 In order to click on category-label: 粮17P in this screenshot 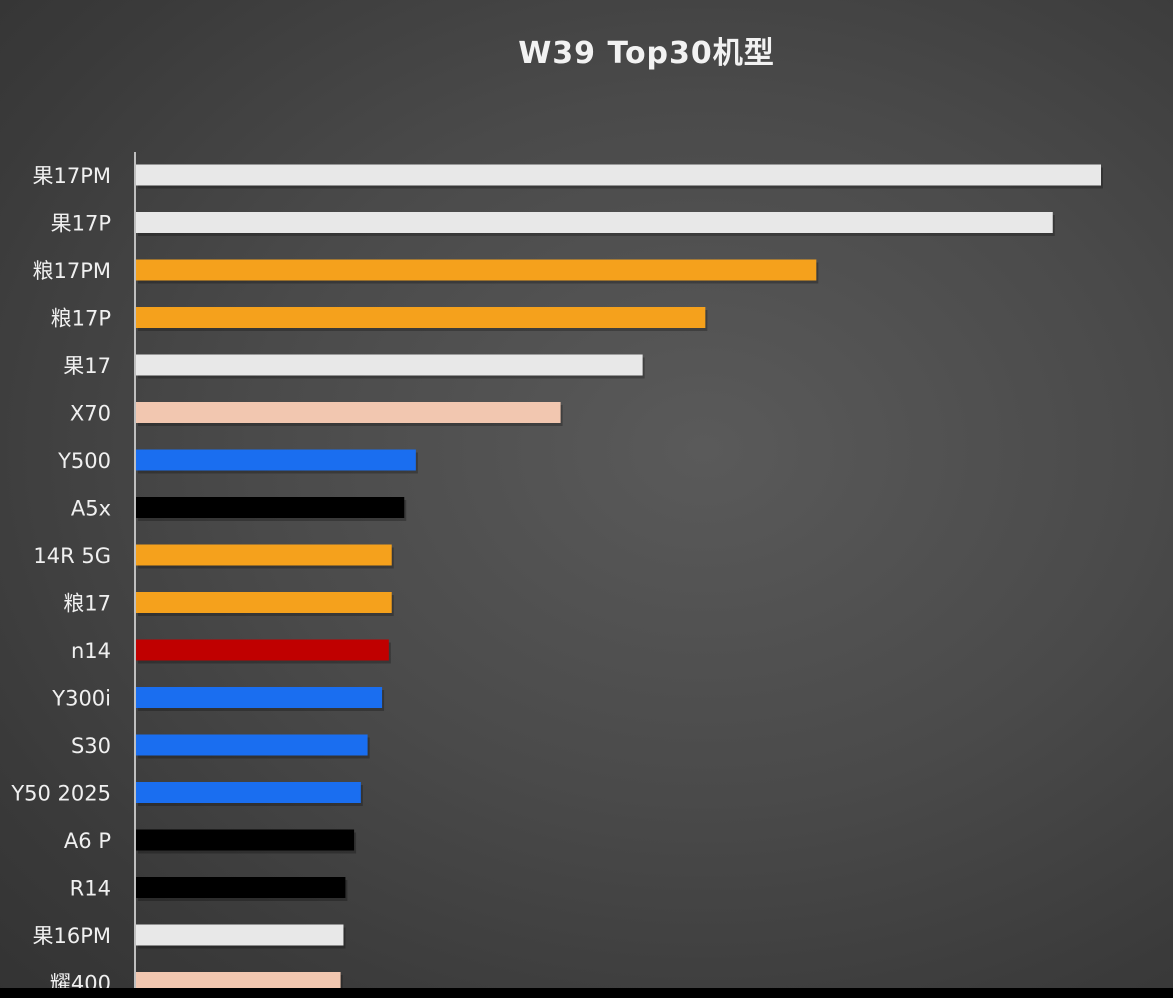, I will do `click(81, 319)`.